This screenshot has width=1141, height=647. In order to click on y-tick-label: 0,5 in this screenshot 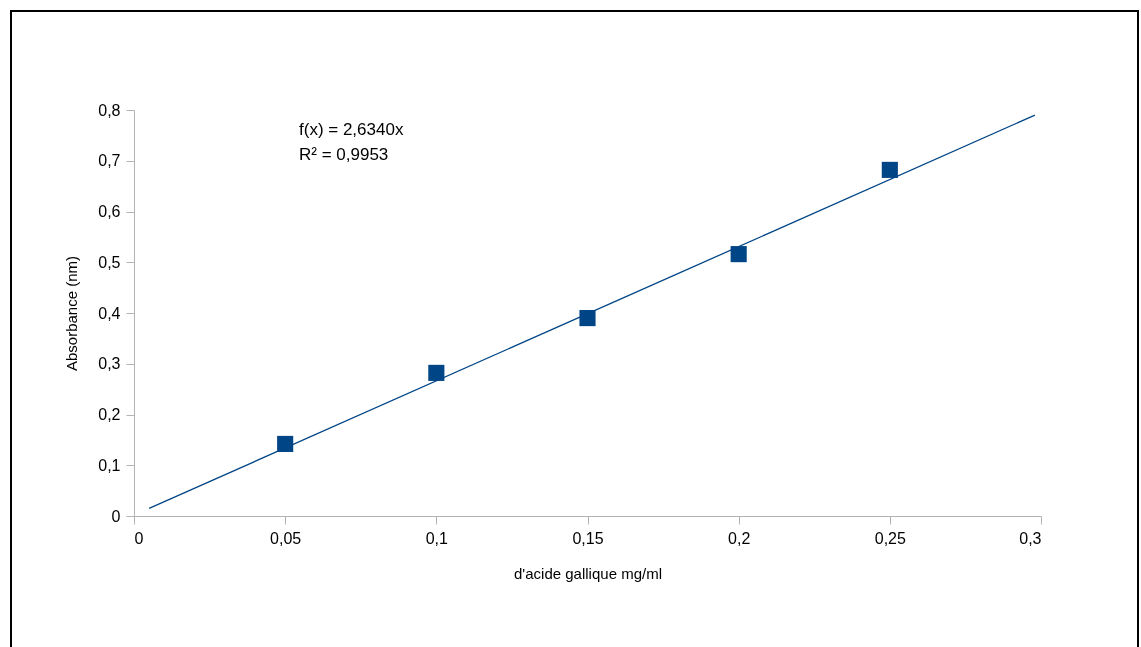, I will do `click(109, 262)`.